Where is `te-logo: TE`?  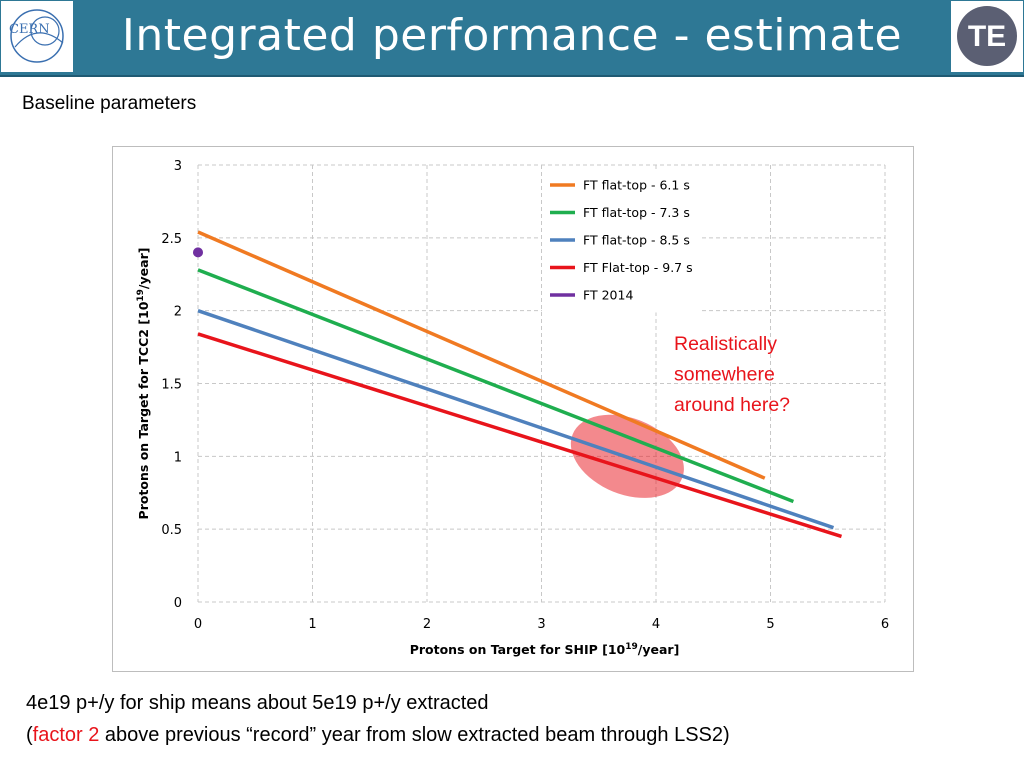 te-logo: TE is located at coordinates (987, 36).